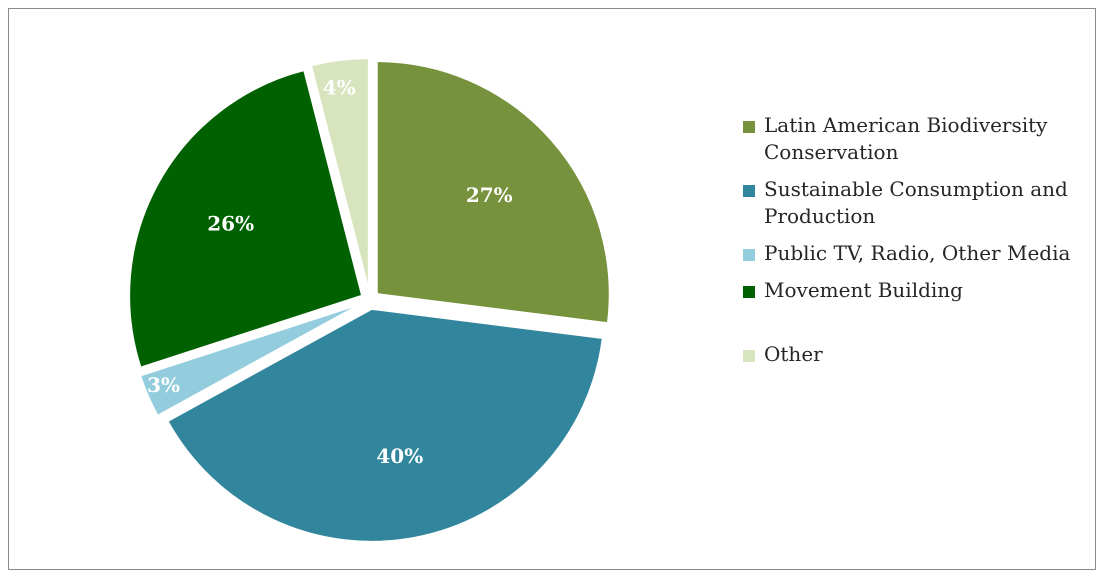  I want to click on data-label: 27%, so click(489, 195).